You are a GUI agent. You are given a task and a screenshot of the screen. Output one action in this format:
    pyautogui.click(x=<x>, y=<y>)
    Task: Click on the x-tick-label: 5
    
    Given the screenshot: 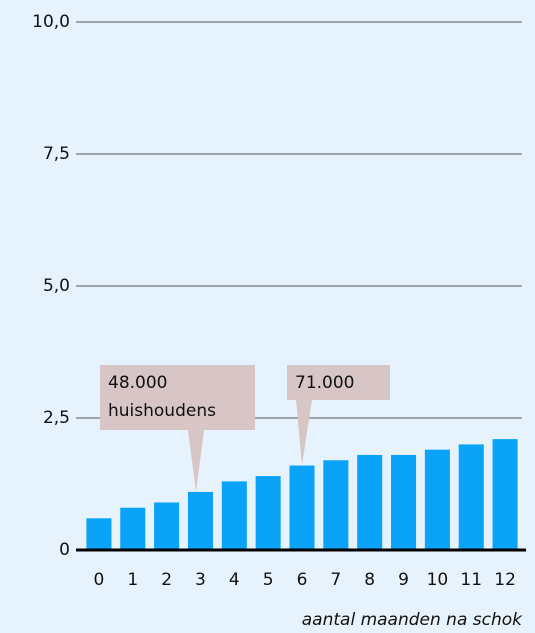 What is the action you would take?
    pyautogui.click(x=268, y=580)
    